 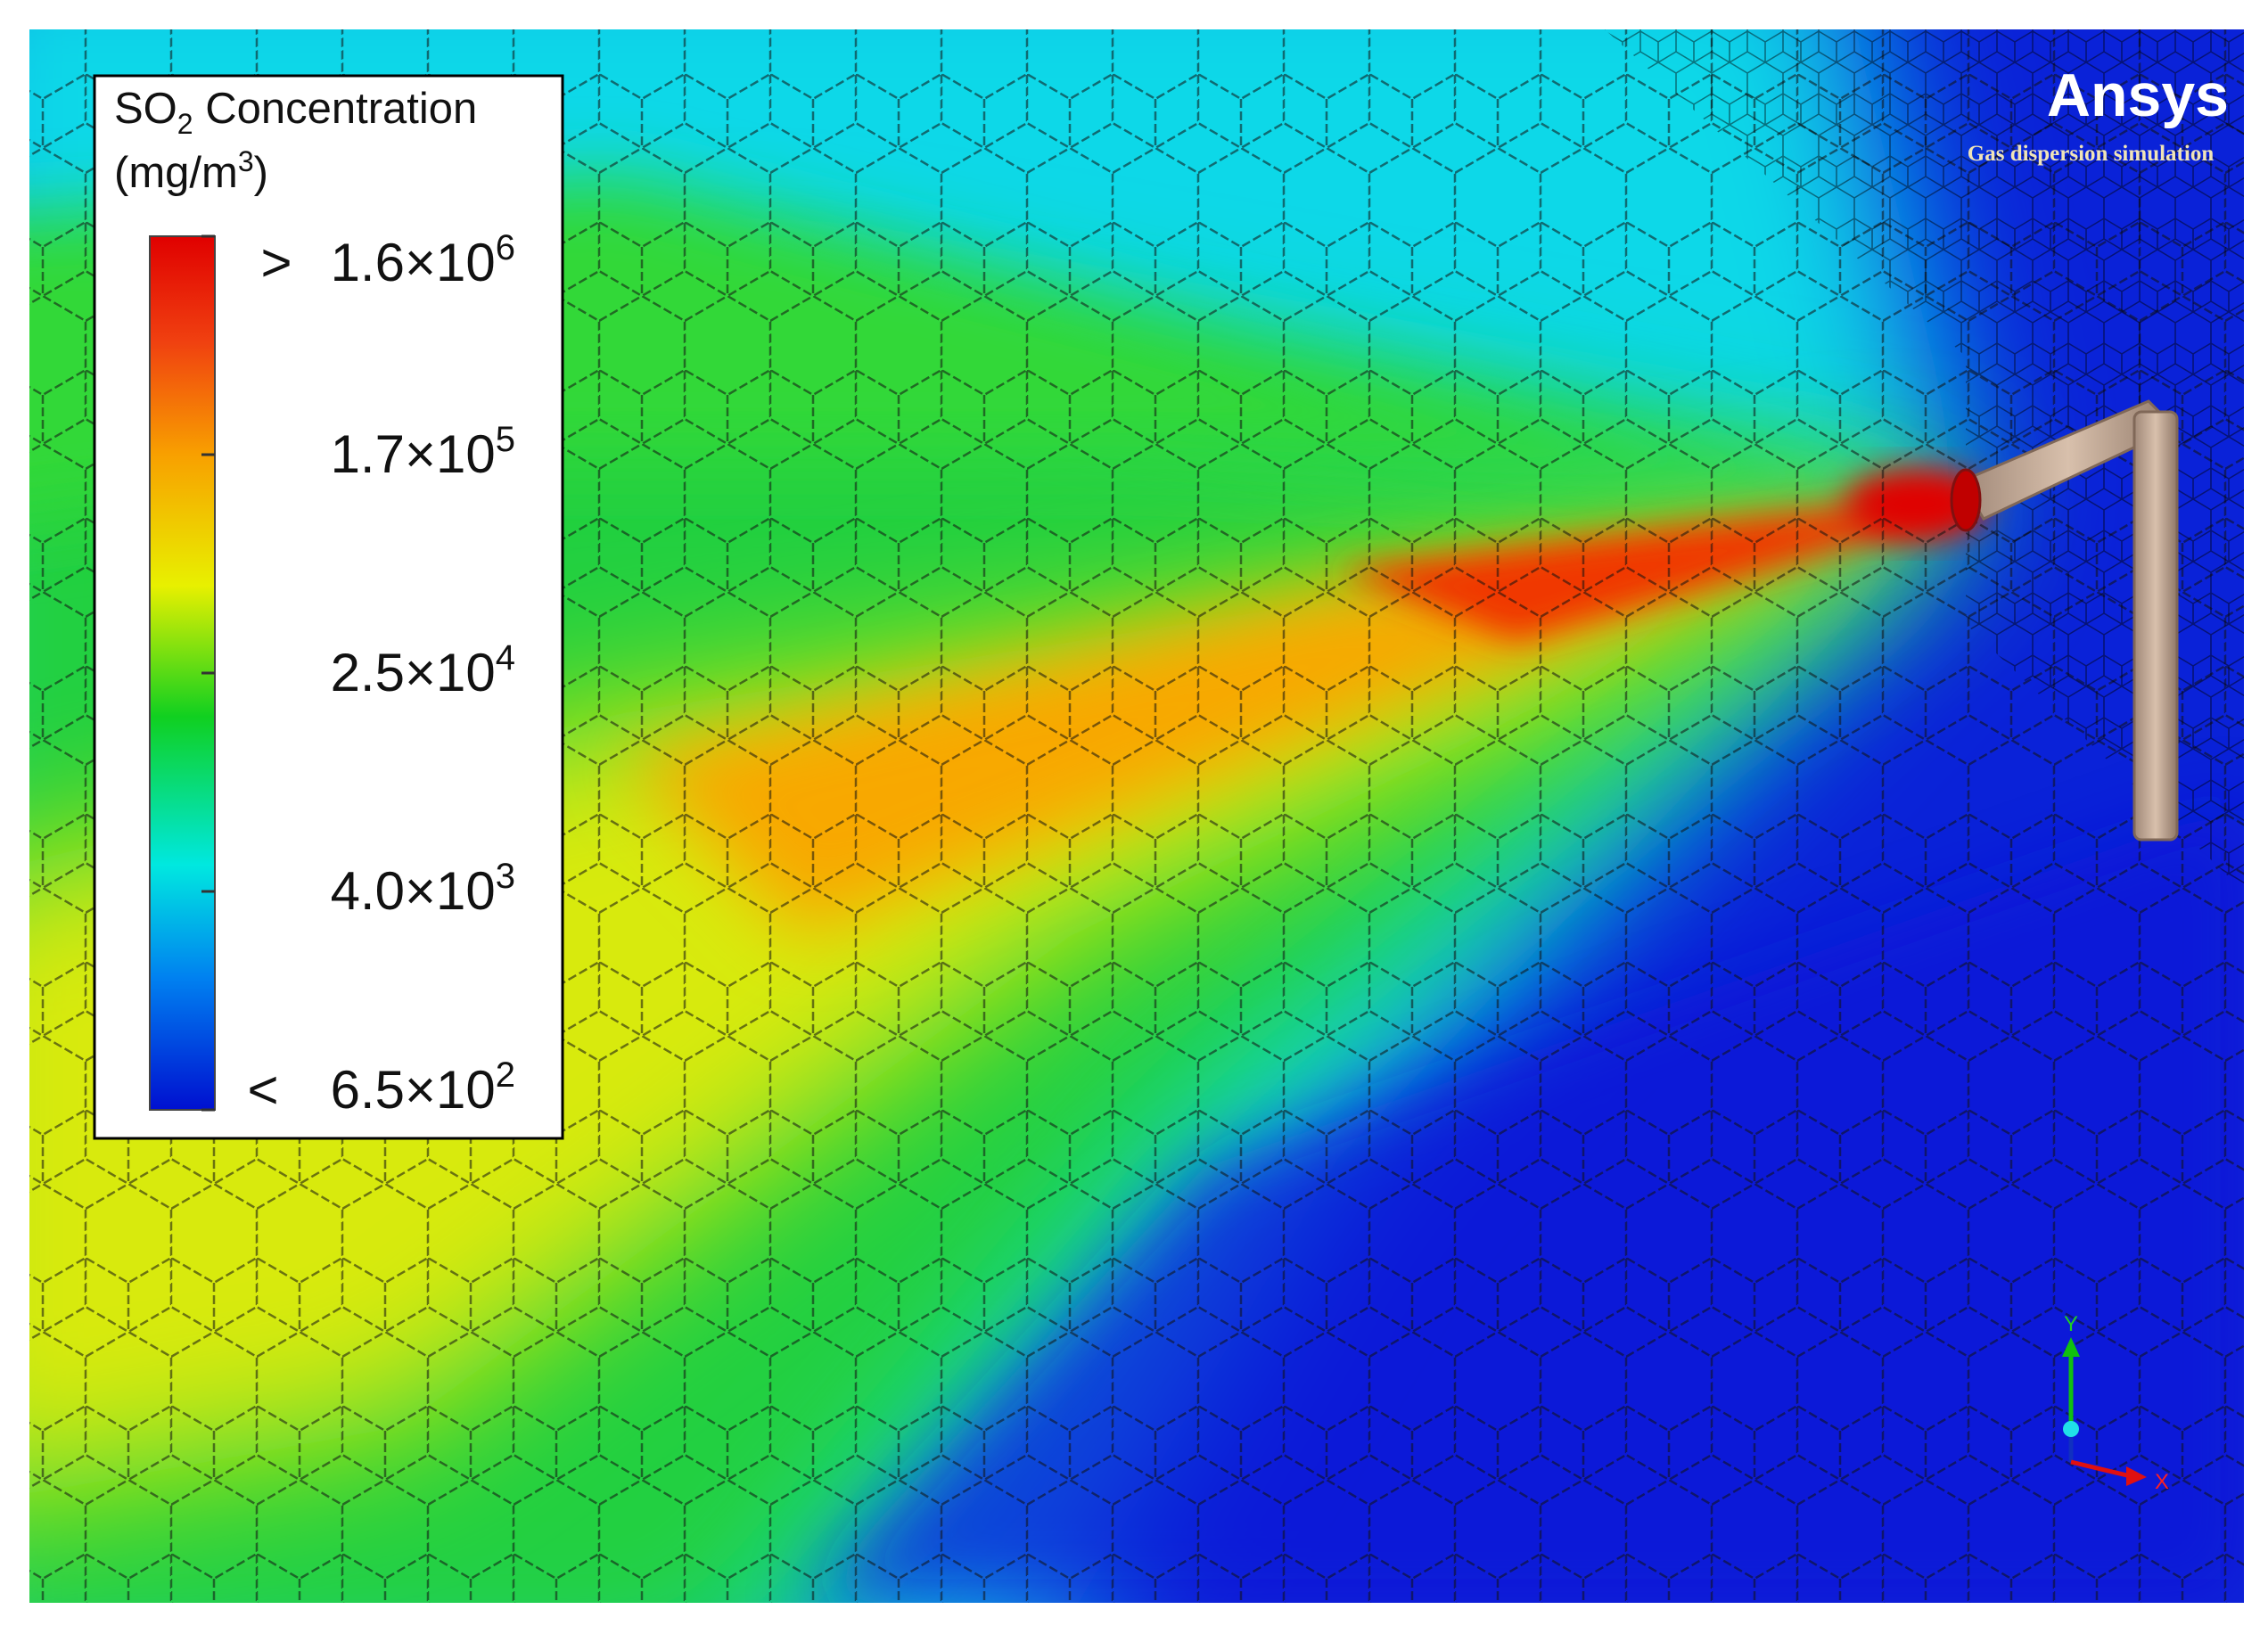 I want to click on legend-unit: (mg/m3), so click(x=191, y=171).